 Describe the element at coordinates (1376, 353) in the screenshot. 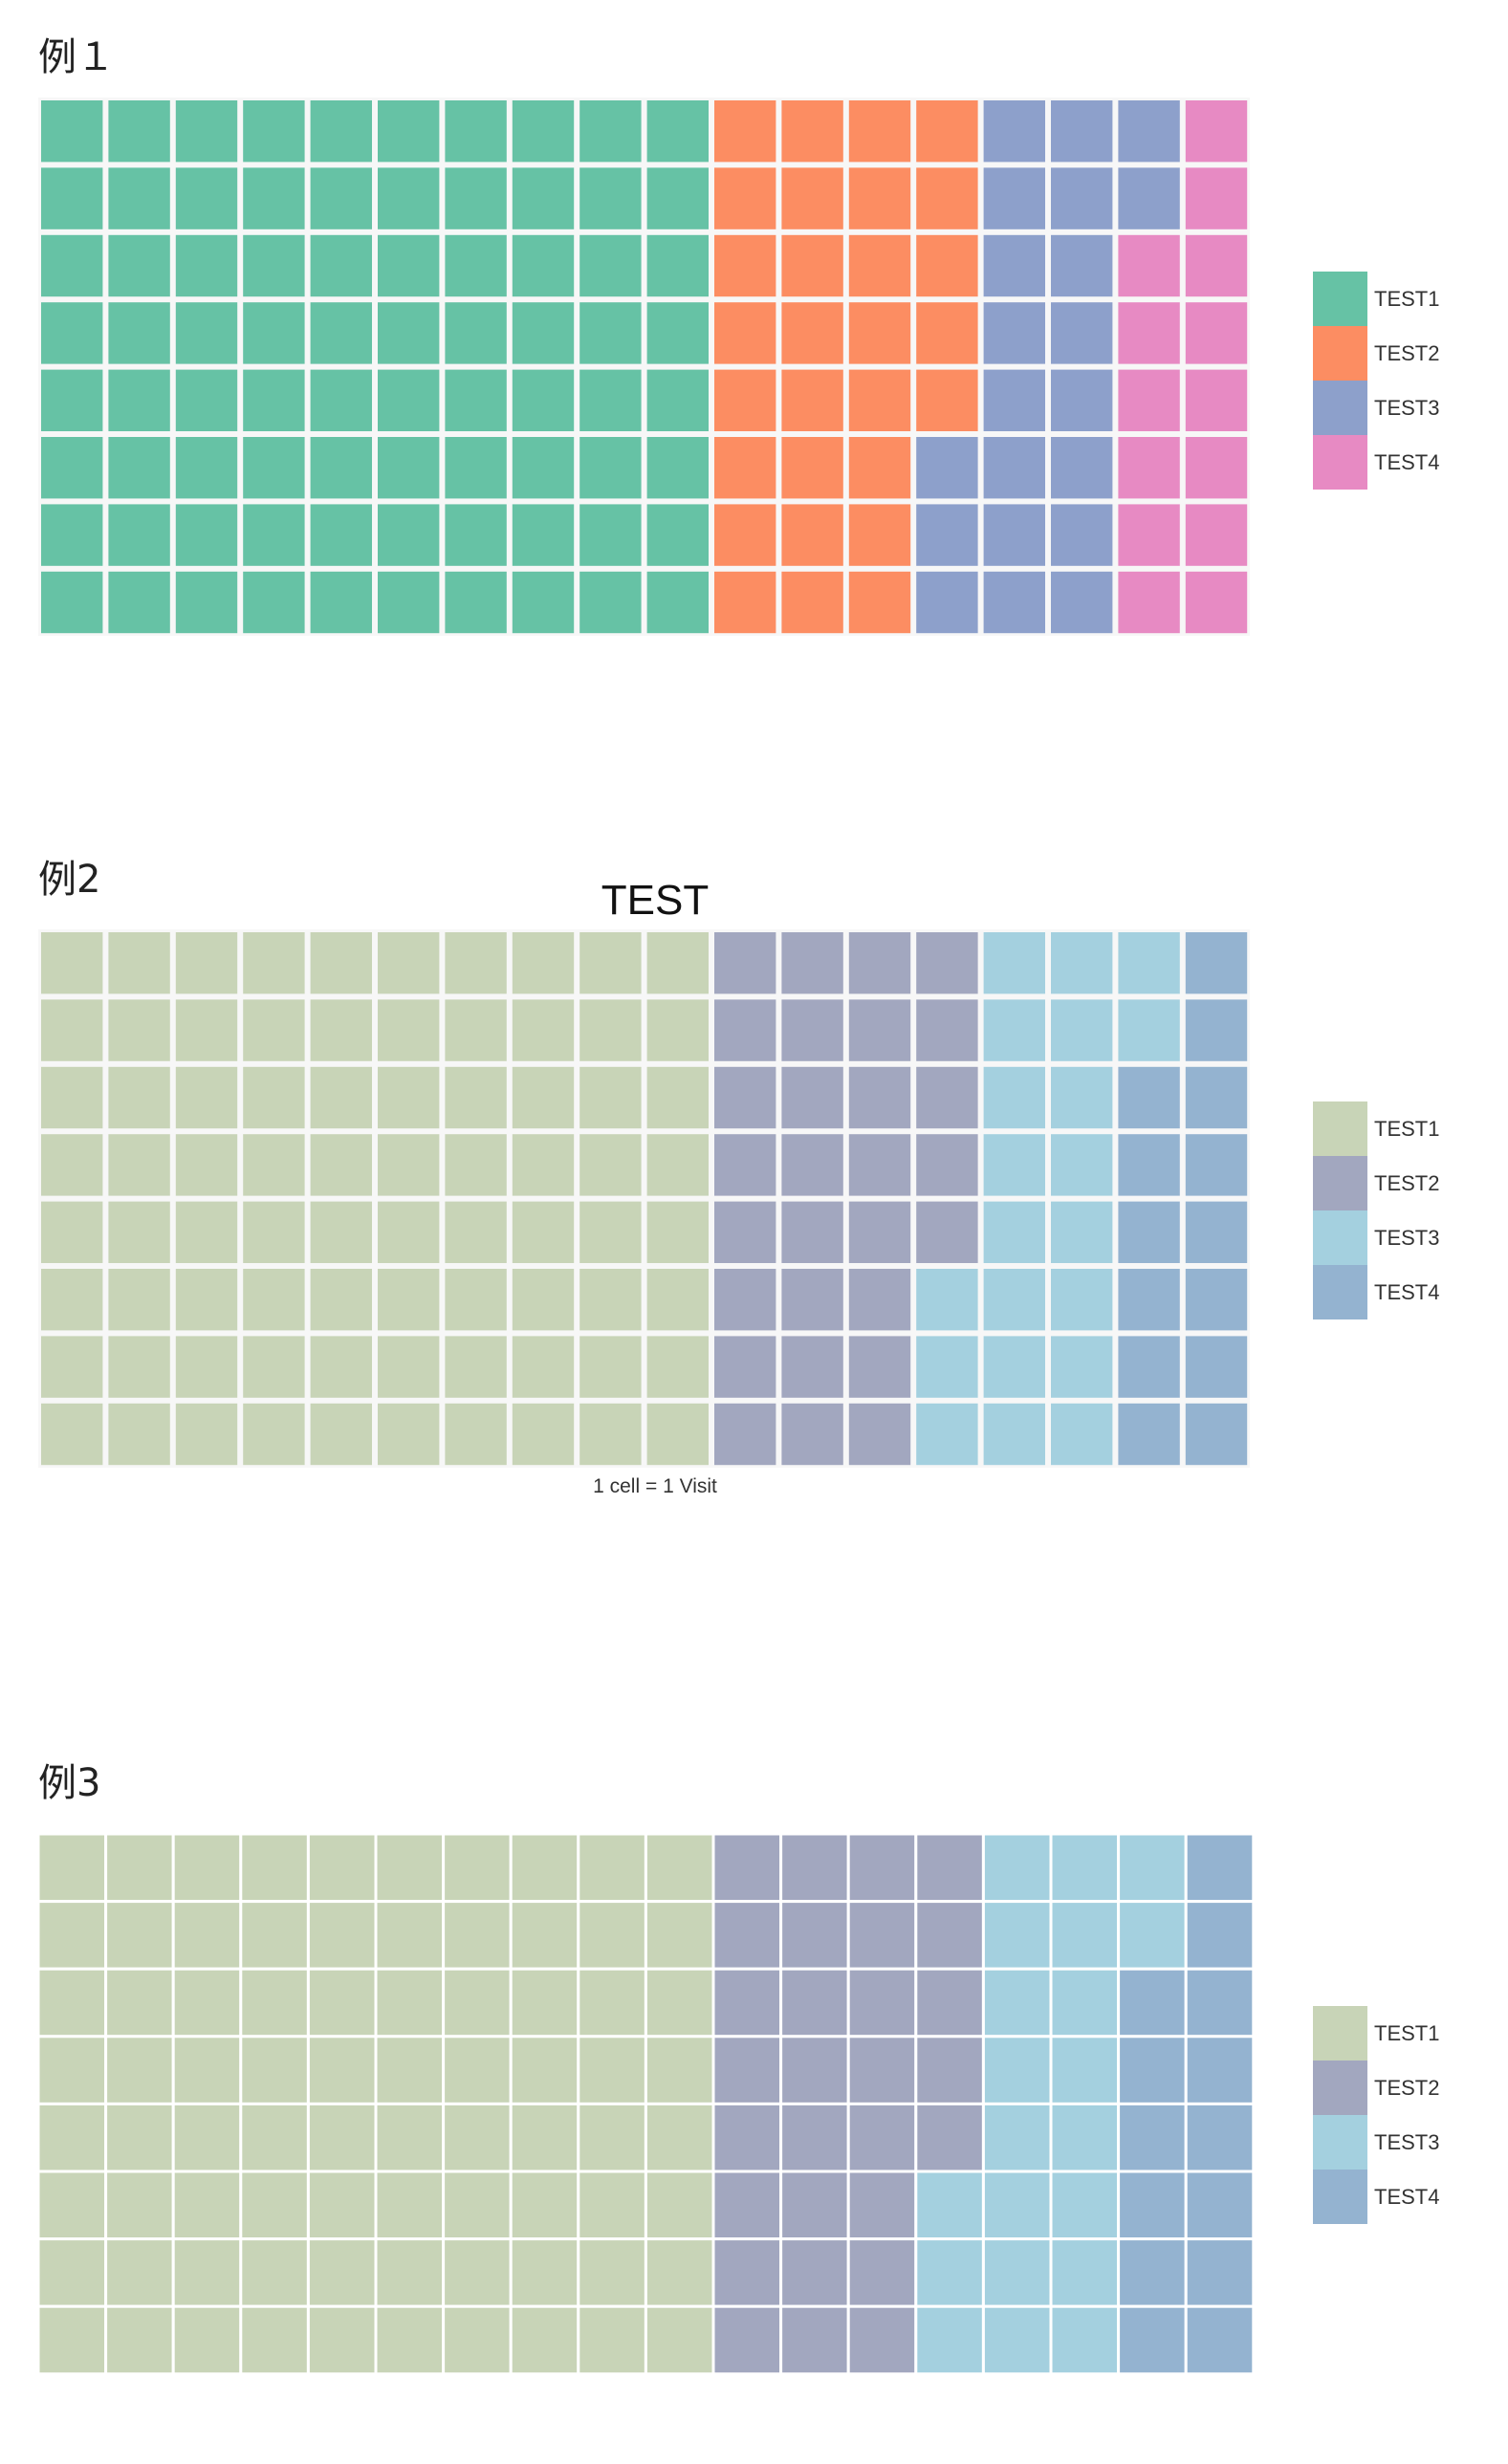

I see `legend-item: TEST2` at that location.